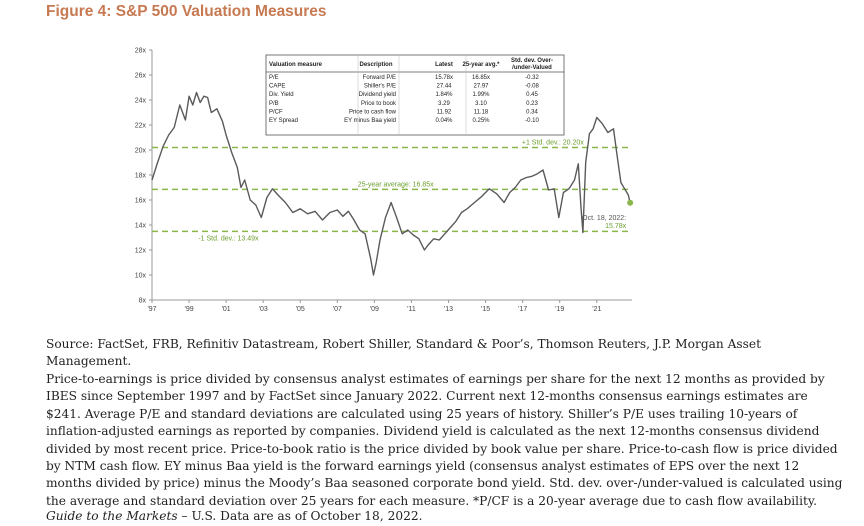  What do you see at coordinates (112, 516) in the screenshot?
I see `guide-title: Guide to the Markets` at bounding box center [112, 516].